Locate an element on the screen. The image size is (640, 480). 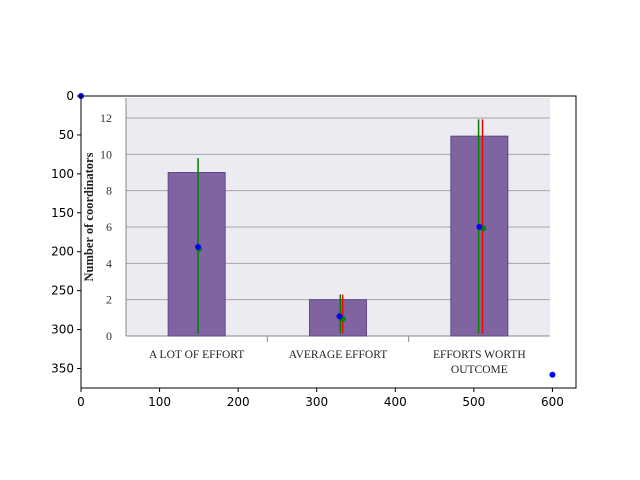
category-label: AVERAGE EFFORT is located at coordinates (338, 355).